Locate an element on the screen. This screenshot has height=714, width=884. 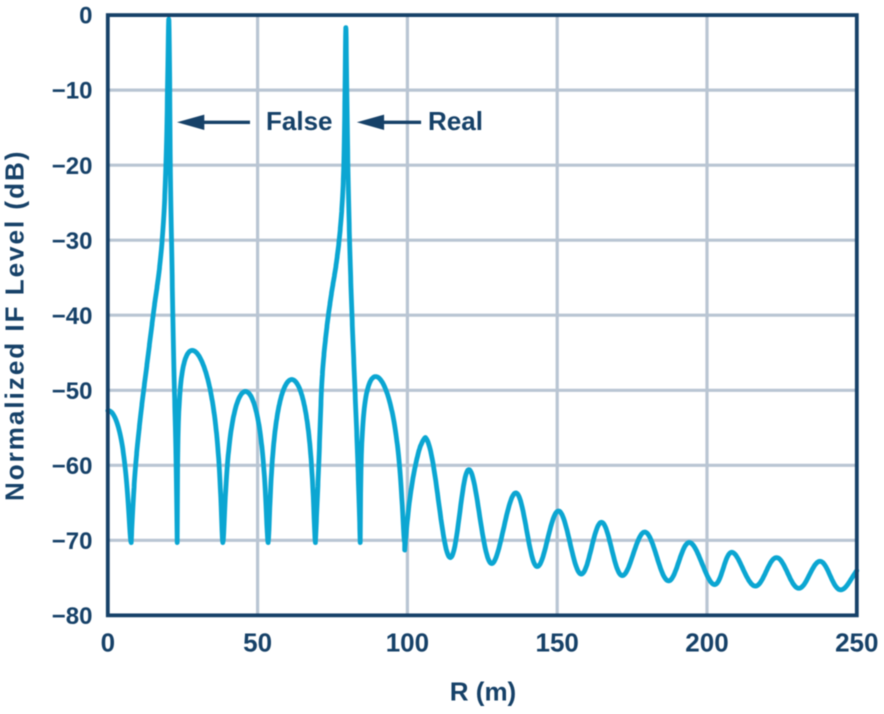
svg-text: −10 is located at coordinates (72, 91).